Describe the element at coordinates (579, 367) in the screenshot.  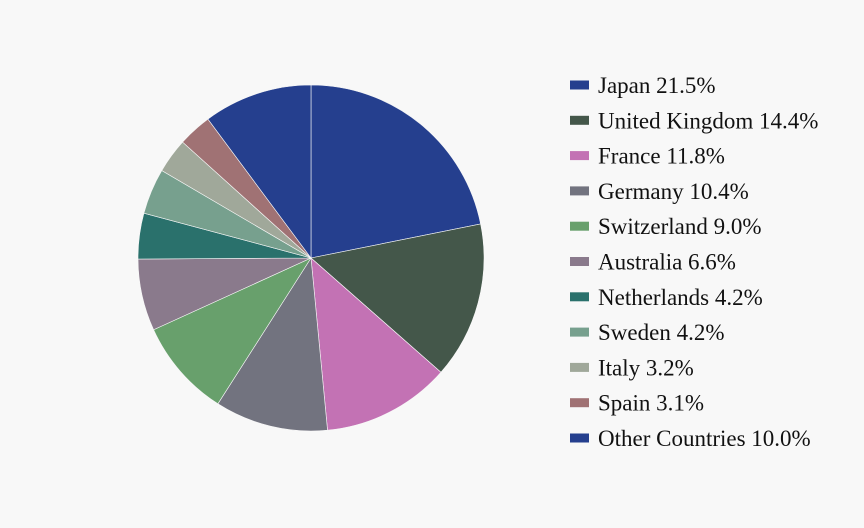
I see `legend-swatch-italy` at that location.